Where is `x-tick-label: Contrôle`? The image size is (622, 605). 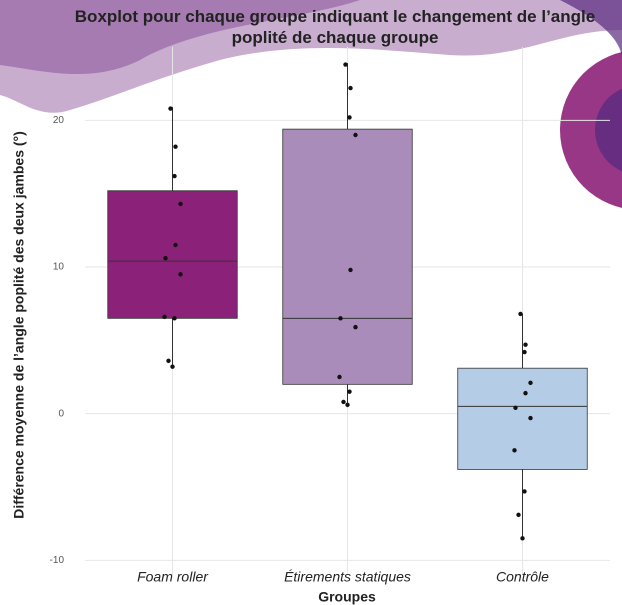
x-tick-label: Contrôle is located at coordinates (522, 577).